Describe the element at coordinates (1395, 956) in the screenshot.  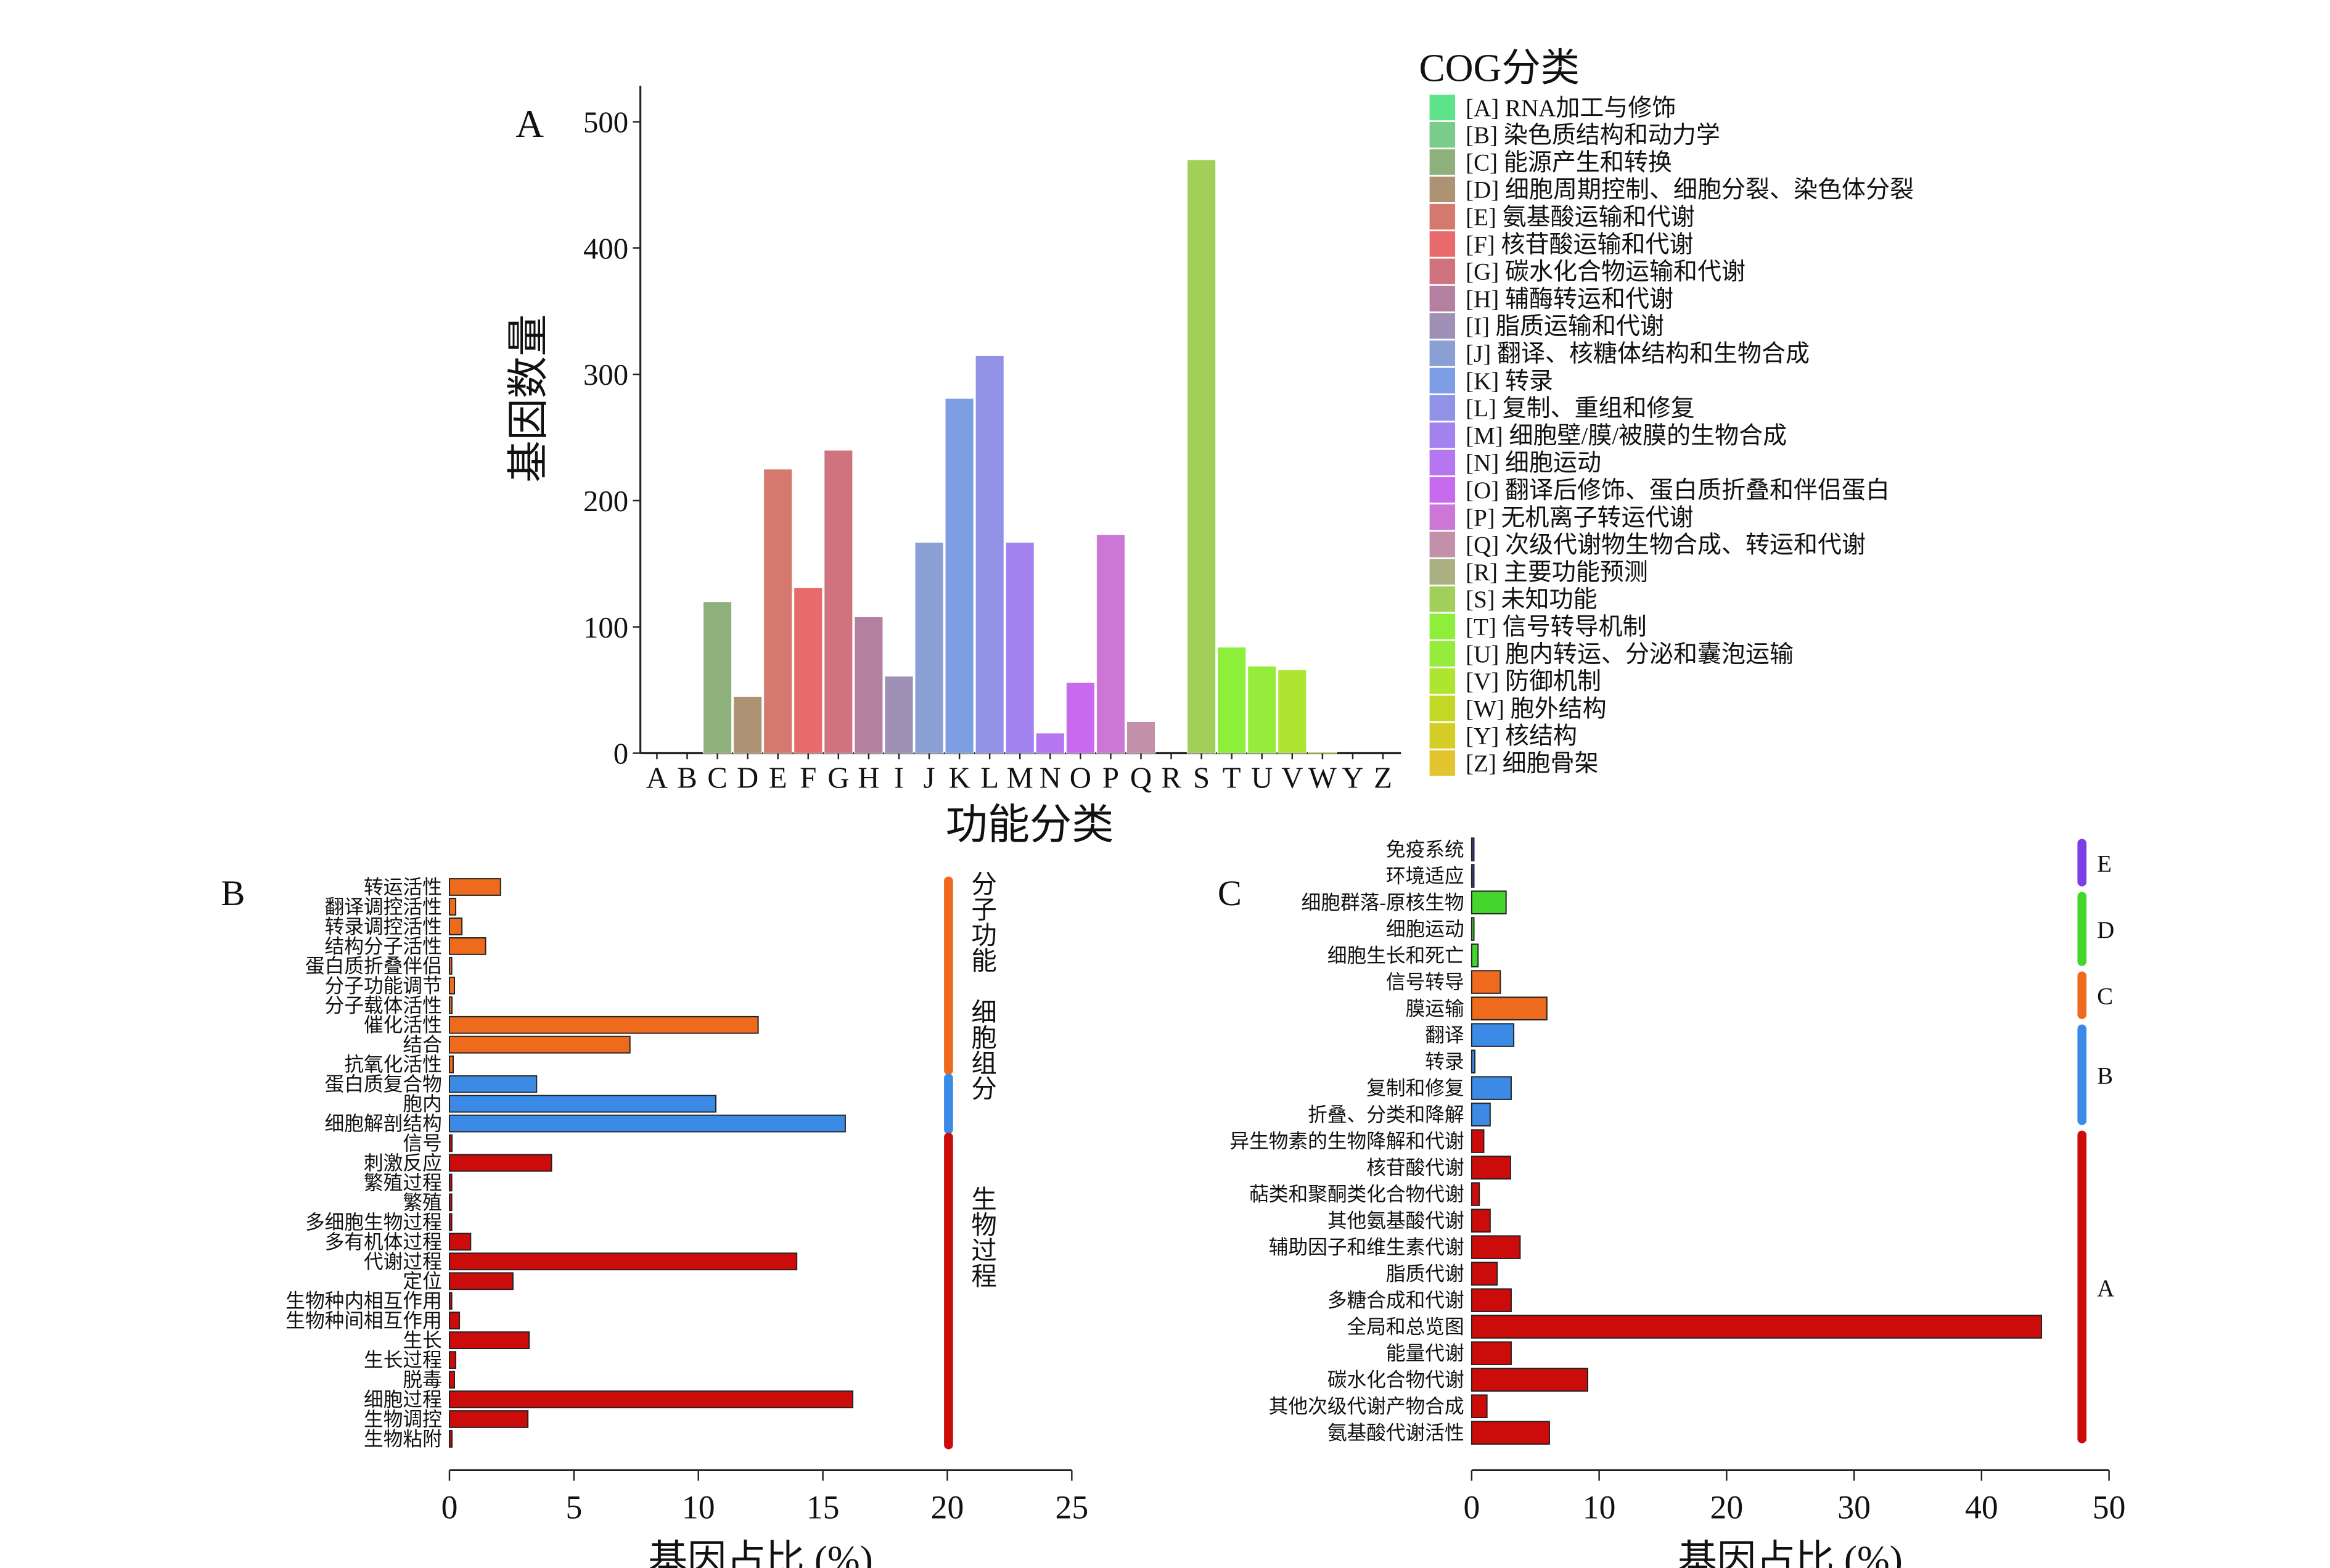
I see `category-label: 细胞生长和死亡` at that location.